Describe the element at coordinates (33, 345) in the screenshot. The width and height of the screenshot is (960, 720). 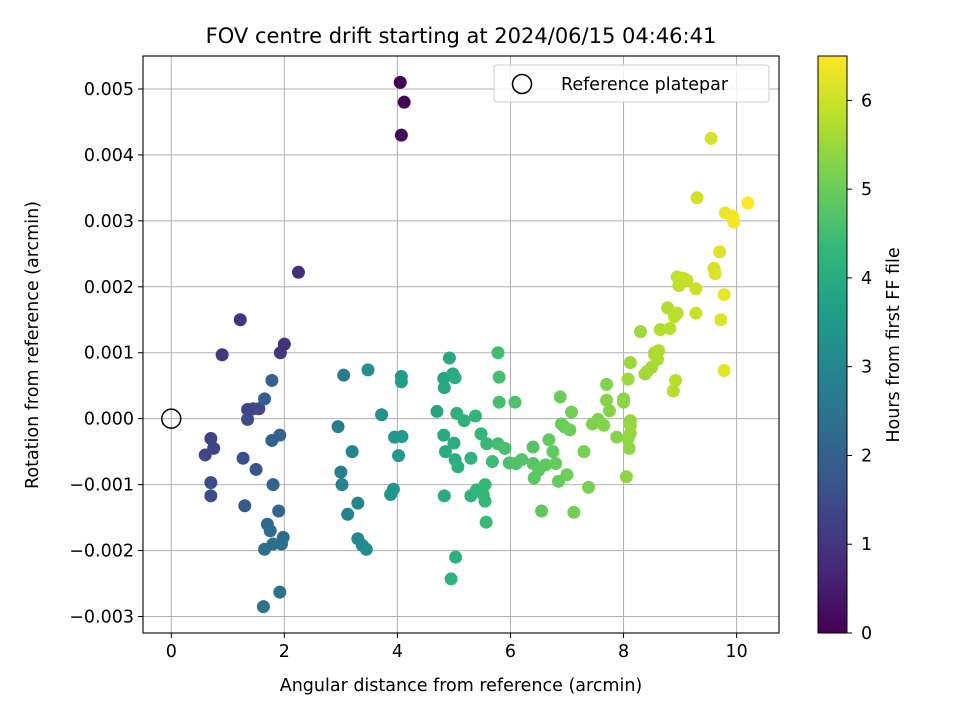
I see `y-axis-label: Rotation from reference (arcmin)` at that location.